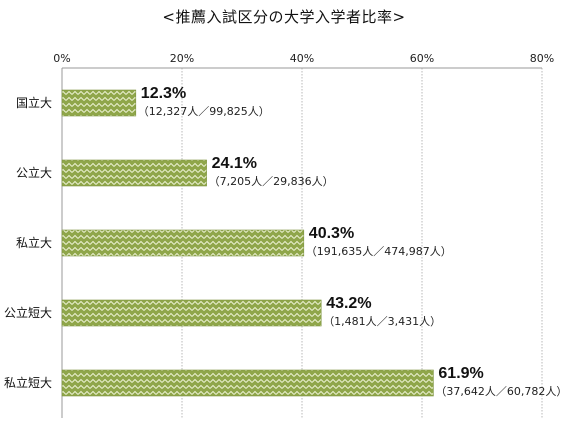 The image size is (568, 425). Describe the element at coordinates (204, 111) in the screenshot. I see `detail-label: （12,327人／99,825人）` at that location.